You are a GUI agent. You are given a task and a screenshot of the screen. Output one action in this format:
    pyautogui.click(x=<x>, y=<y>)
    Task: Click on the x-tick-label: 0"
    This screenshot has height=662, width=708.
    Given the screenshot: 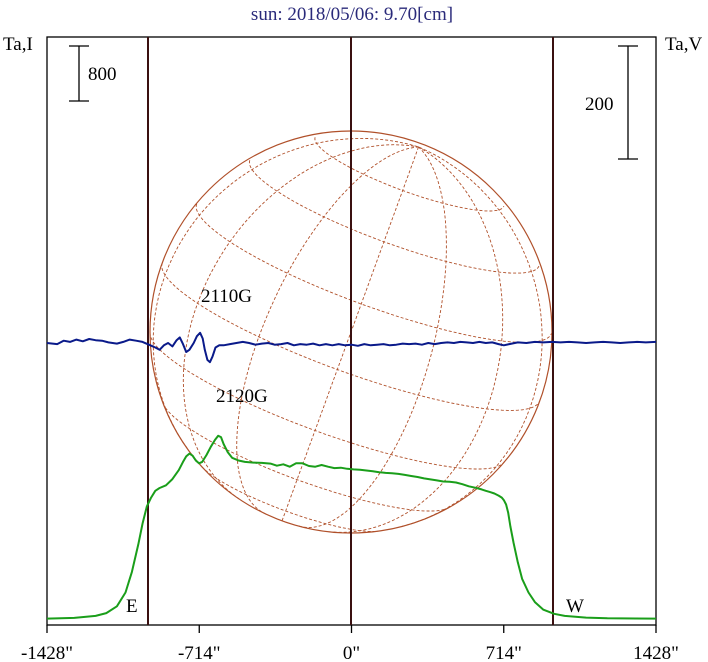 What is the action you would take?
    pyautogui.click(x=351, y=652)
    